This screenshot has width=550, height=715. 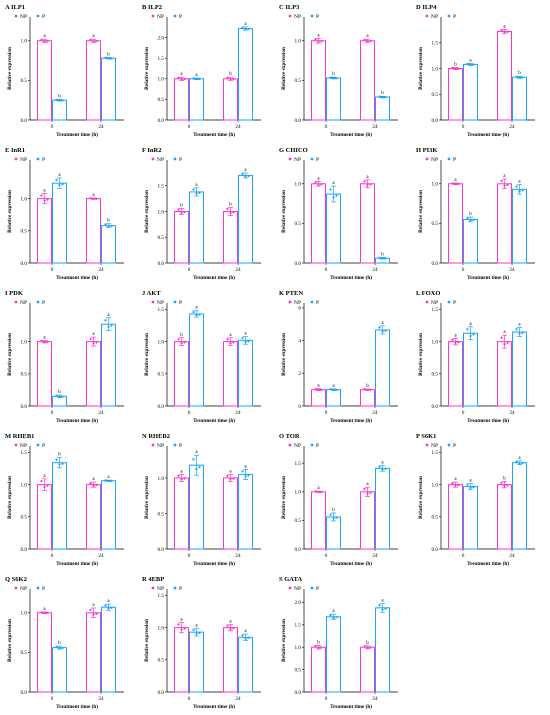 I want to click on y-tick-label: 0.0, so click(x=161, y=264).